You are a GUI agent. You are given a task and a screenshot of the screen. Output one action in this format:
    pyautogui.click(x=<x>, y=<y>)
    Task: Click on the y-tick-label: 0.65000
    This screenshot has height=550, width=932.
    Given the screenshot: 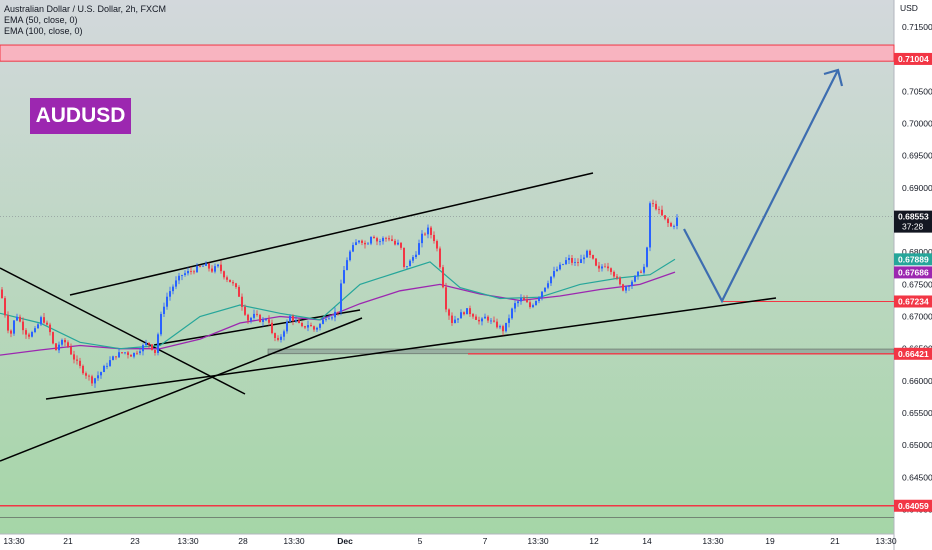 What is the action you would take?
    pyautogui.click(x=917, y=445)
    